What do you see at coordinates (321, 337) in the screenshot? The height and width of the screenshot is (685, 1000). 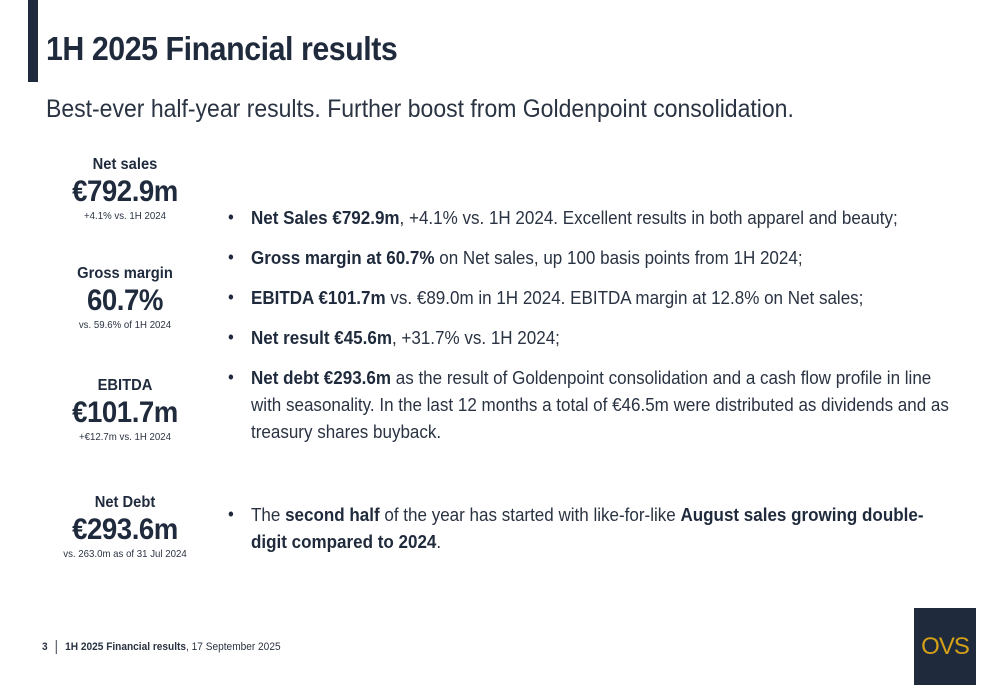 I see `bullet-bold: Net result €45.6m` at bounding box center [321, 337].